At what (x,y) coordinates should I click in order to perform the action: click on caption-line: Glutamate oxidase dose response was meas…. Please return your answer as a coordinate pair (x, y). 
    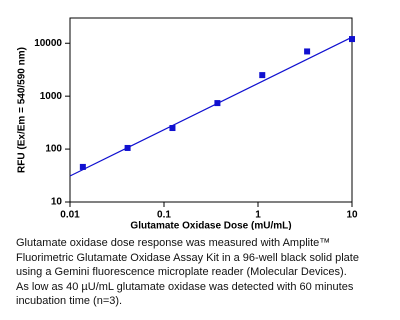
    Looking at the image, I should click on (173, 243).